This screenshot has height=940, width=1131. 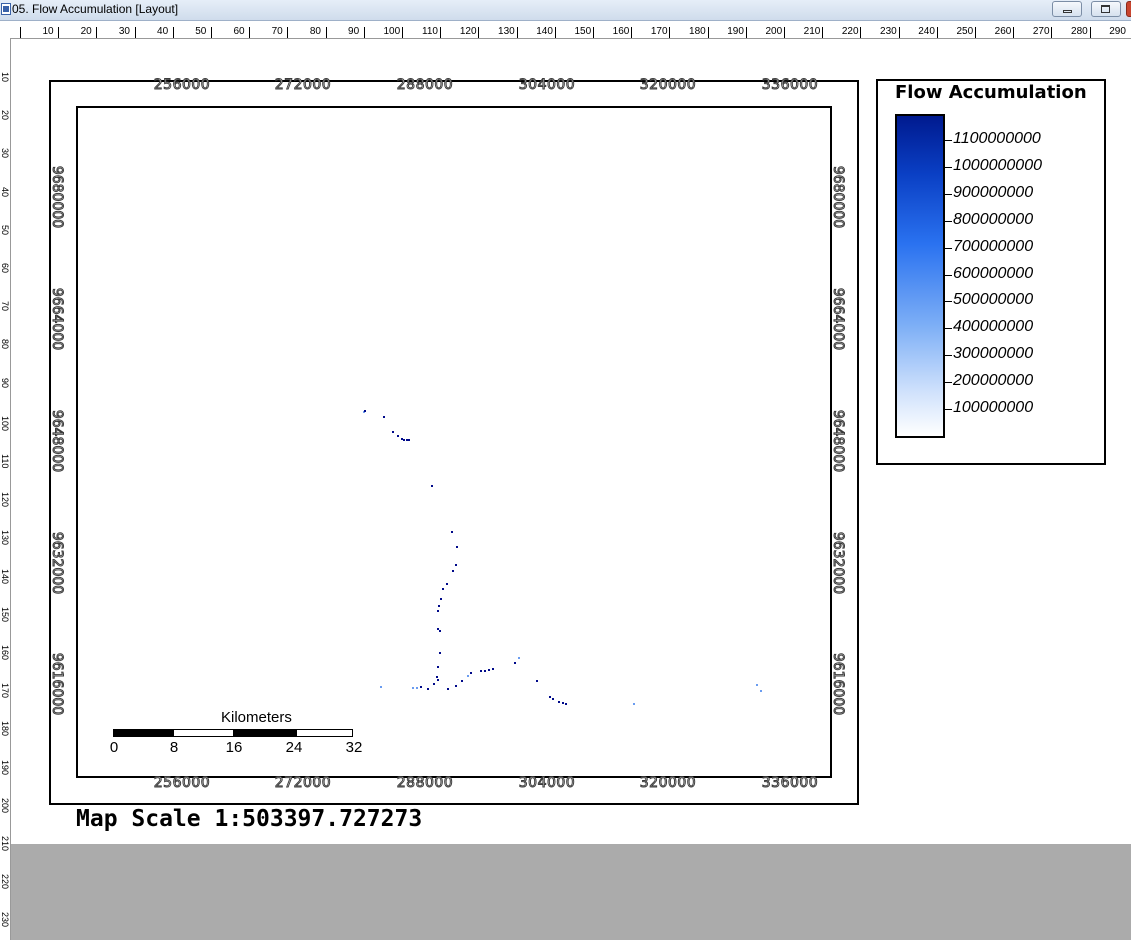 I want to click on ruler-label: 260, so click(x=1003, y=31).